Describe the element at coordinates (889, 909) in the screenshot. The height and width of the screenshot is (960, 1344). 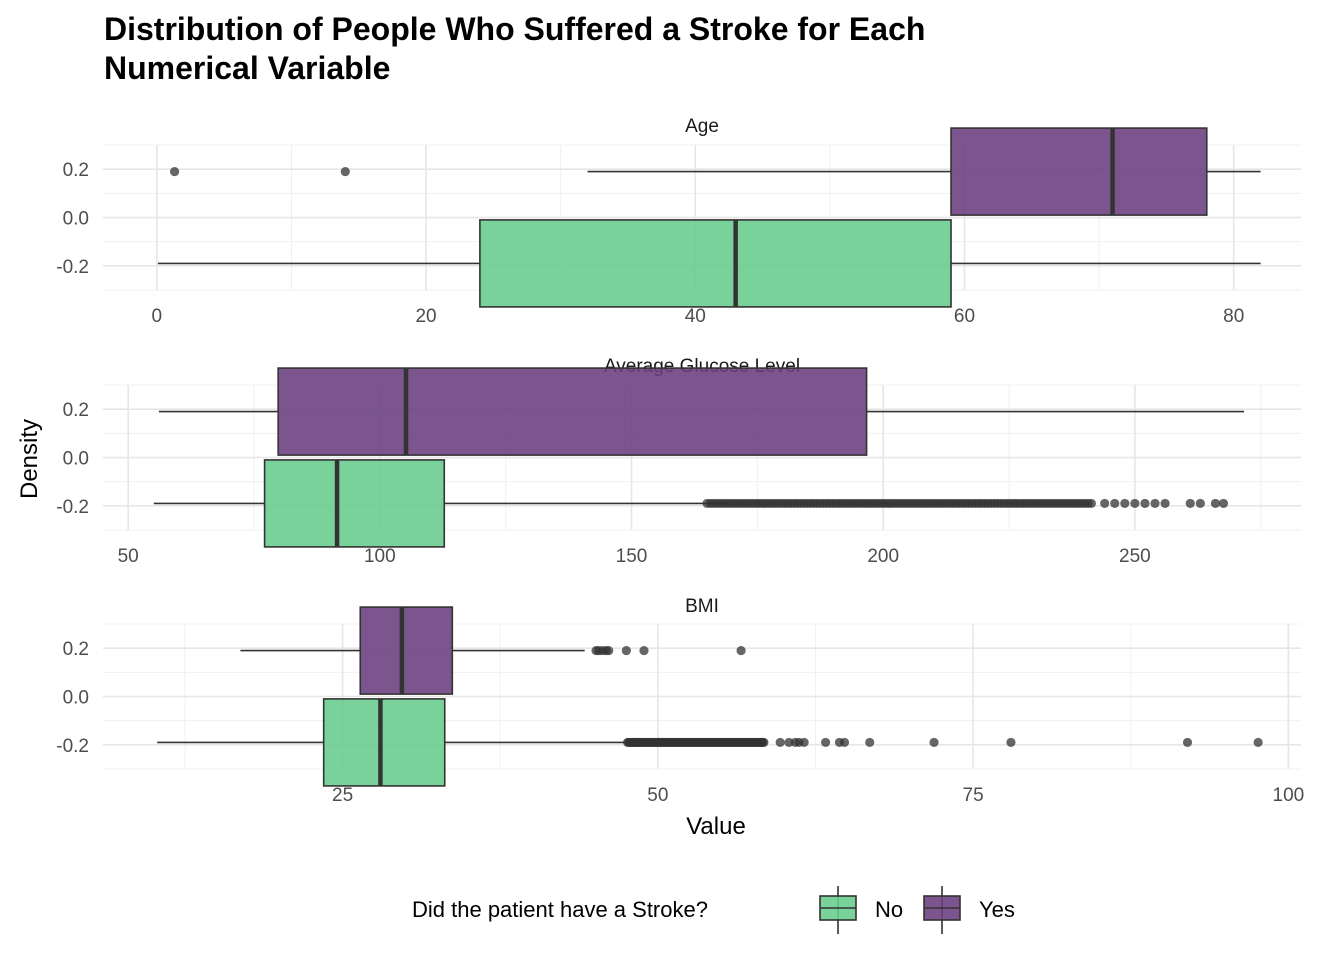
I see `legend-label-no: No` at that location.